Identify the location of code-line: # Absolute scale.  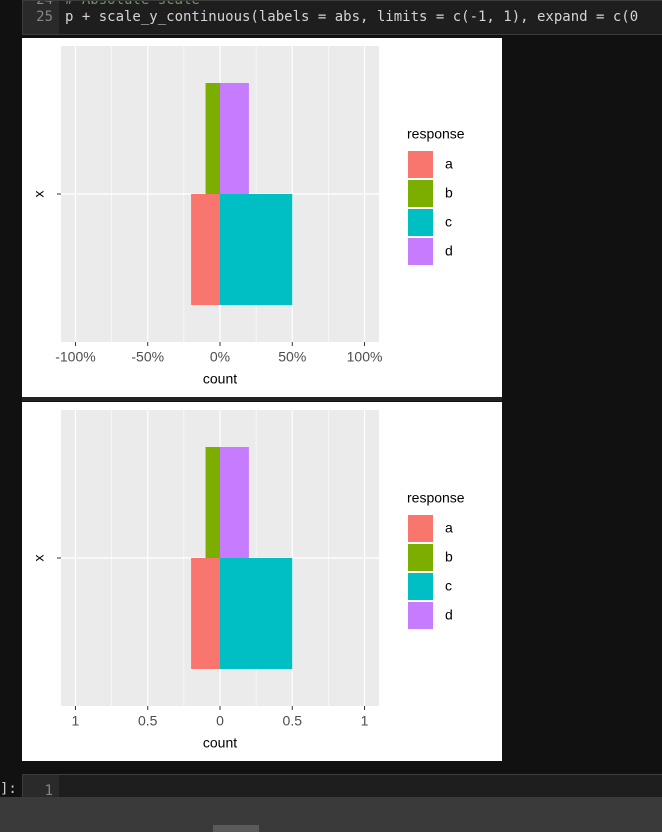
(132, 4).